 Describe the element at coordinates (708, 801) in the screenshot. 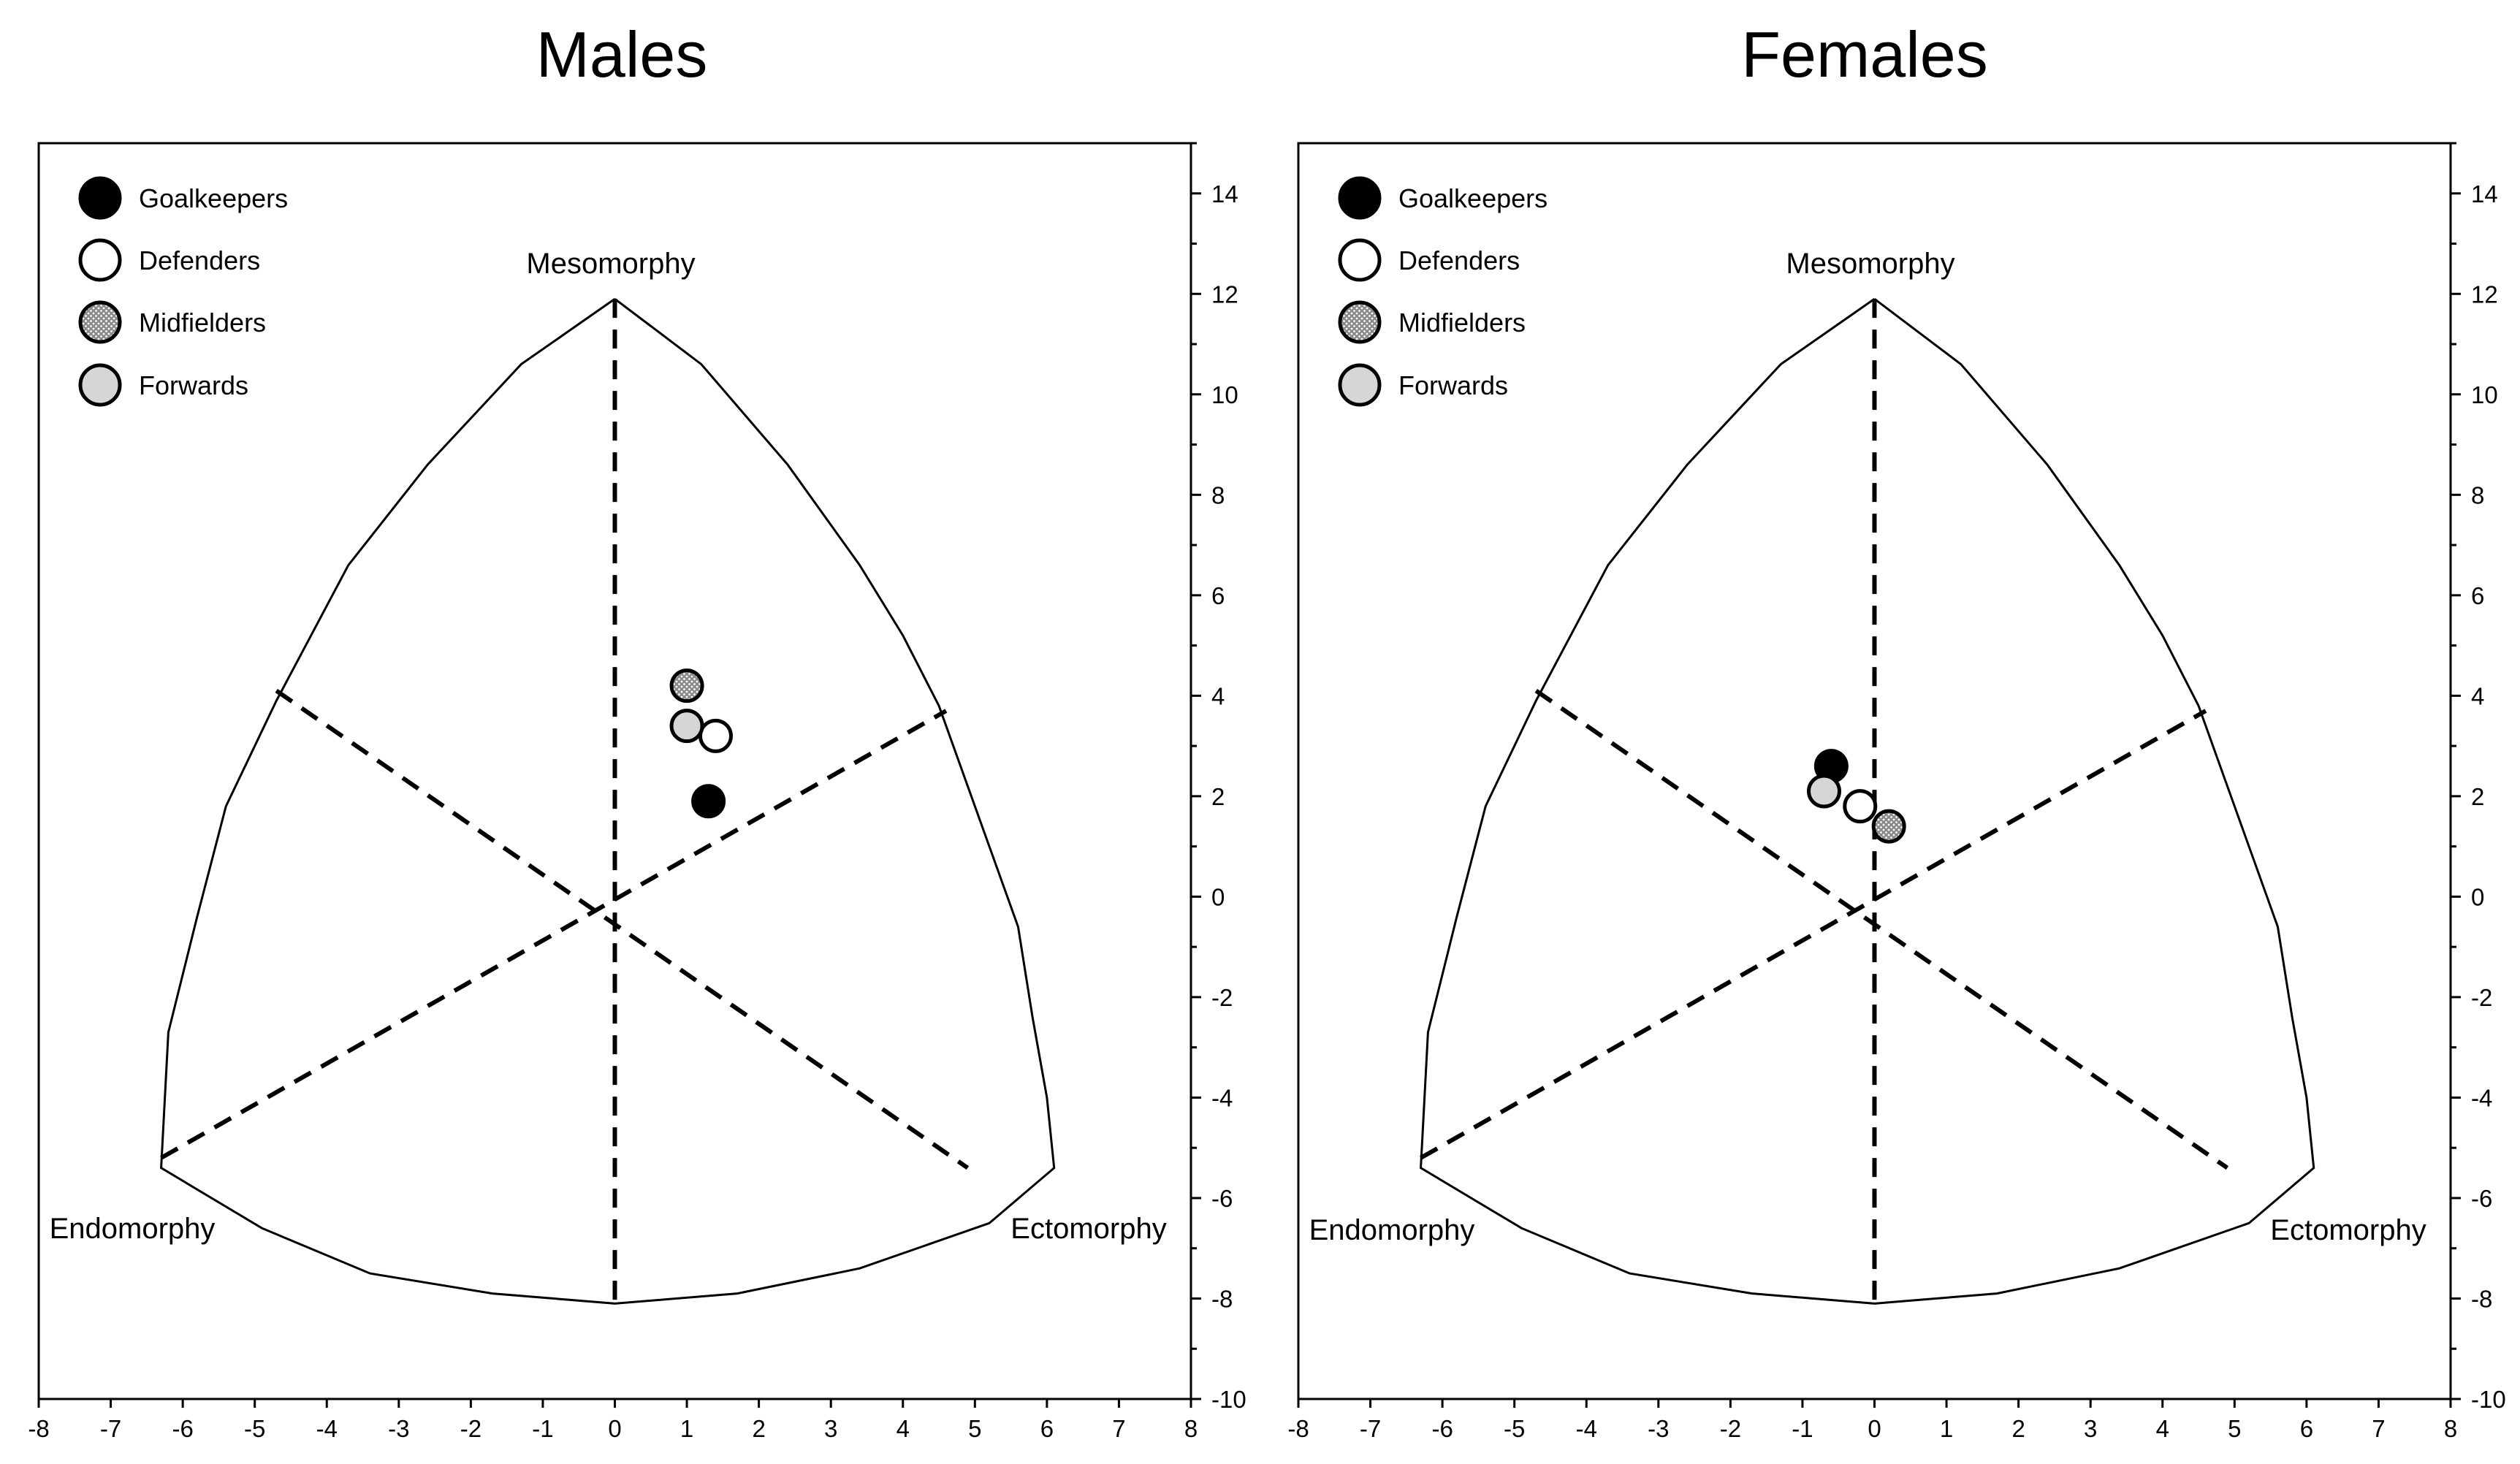

I see `point-goalkeepers` at that location.